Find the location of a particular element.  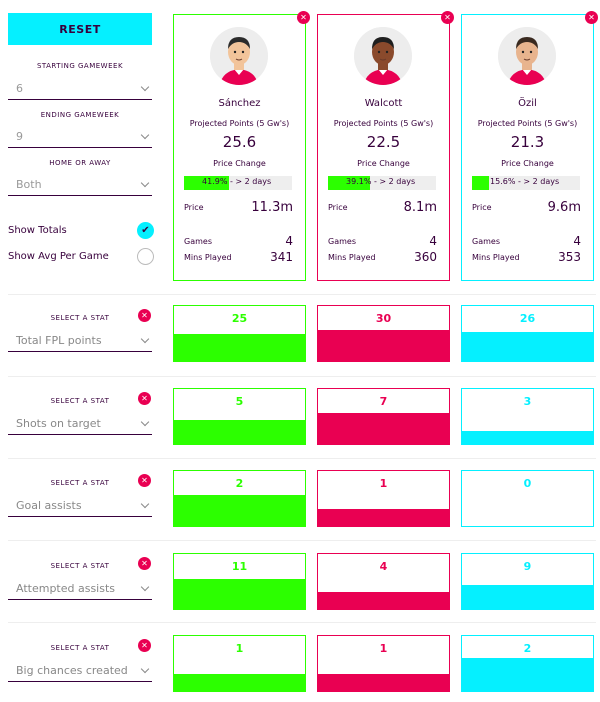

stat-select-value: Shots on target is located at coordinates (58, 423).